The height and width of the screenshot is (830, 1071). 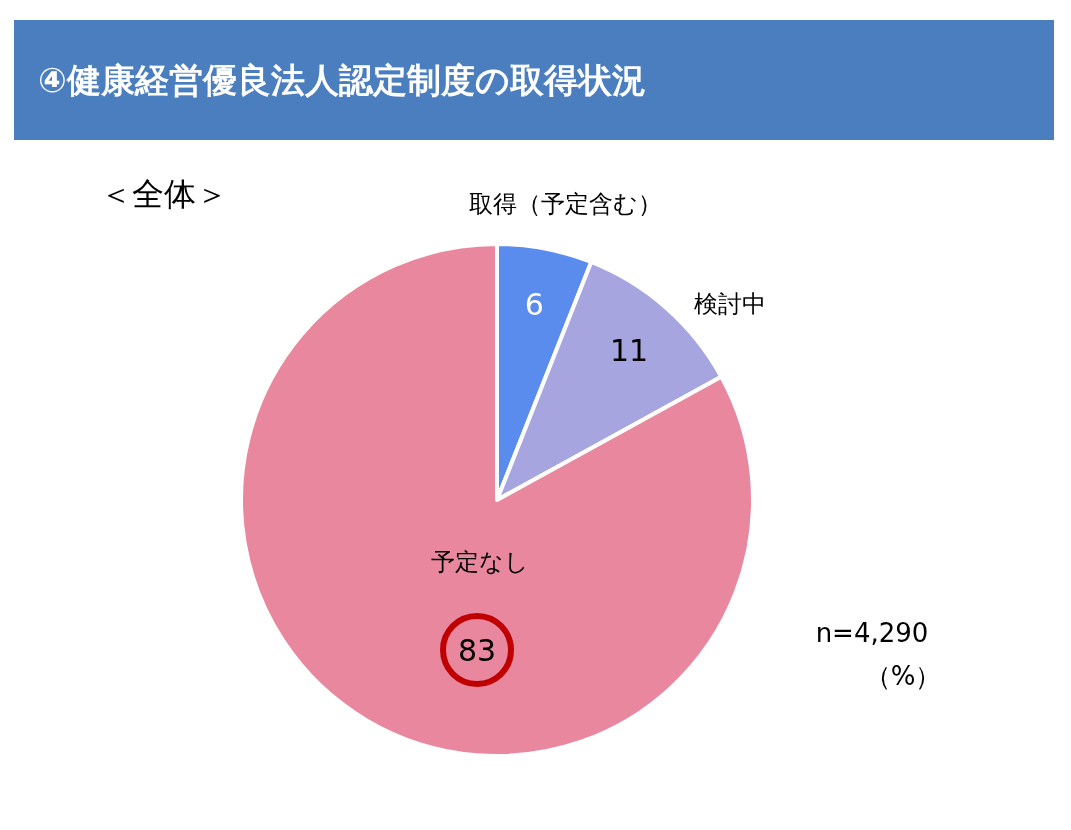 What do you see at coordinates (480, 562) in the screenshot?
I see `slice-label: 予定なし` at bounding box center [480, 562].